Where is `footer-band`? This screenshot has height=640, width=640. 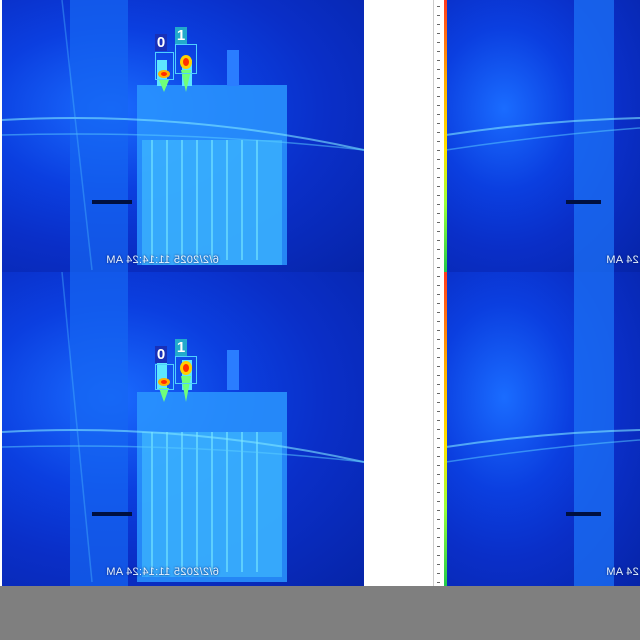
footer-band is located at coordinates (320, 613).